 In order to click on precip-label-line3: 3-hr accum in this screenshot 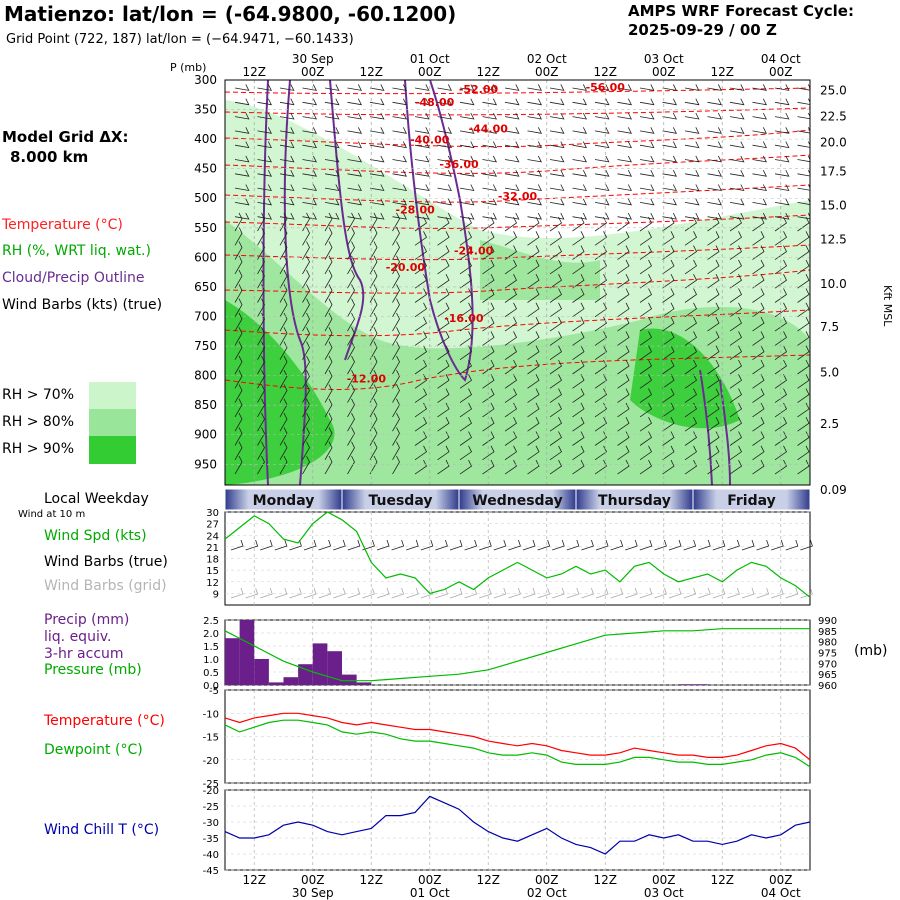, I will do `click(84, 654)`.